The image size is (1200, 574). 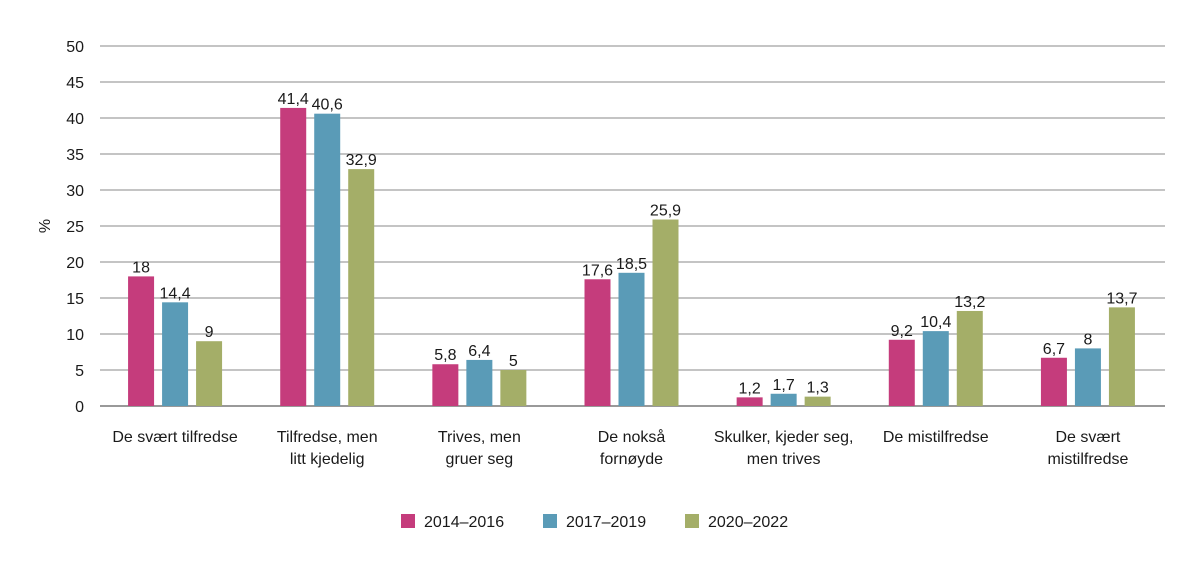 What do you see at coordinates (606, 522) in the screenshot?
I see `legend-label: 2017–2019` at bounding box center [606, 522].